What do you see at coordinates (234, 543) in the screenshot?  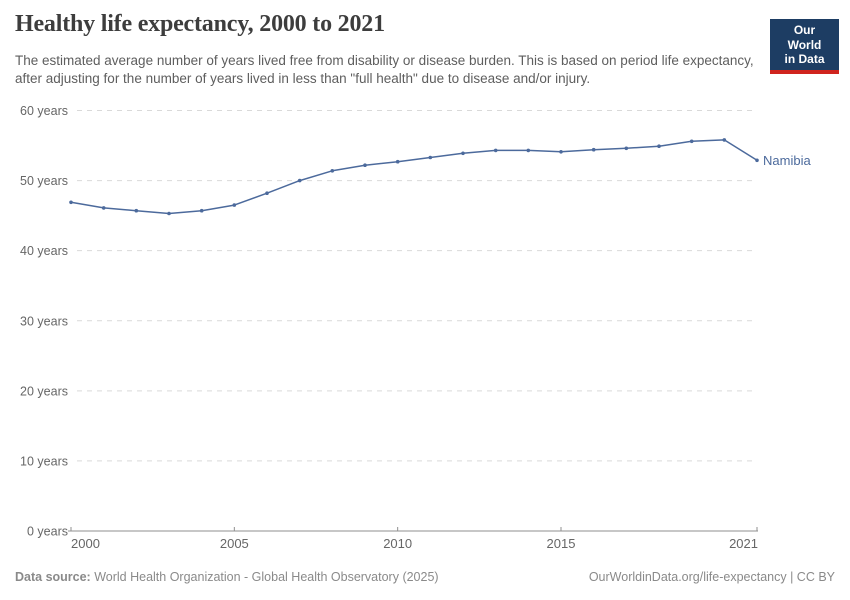 I see `x-tick-label: 2005` at bounding box center [234, 543].